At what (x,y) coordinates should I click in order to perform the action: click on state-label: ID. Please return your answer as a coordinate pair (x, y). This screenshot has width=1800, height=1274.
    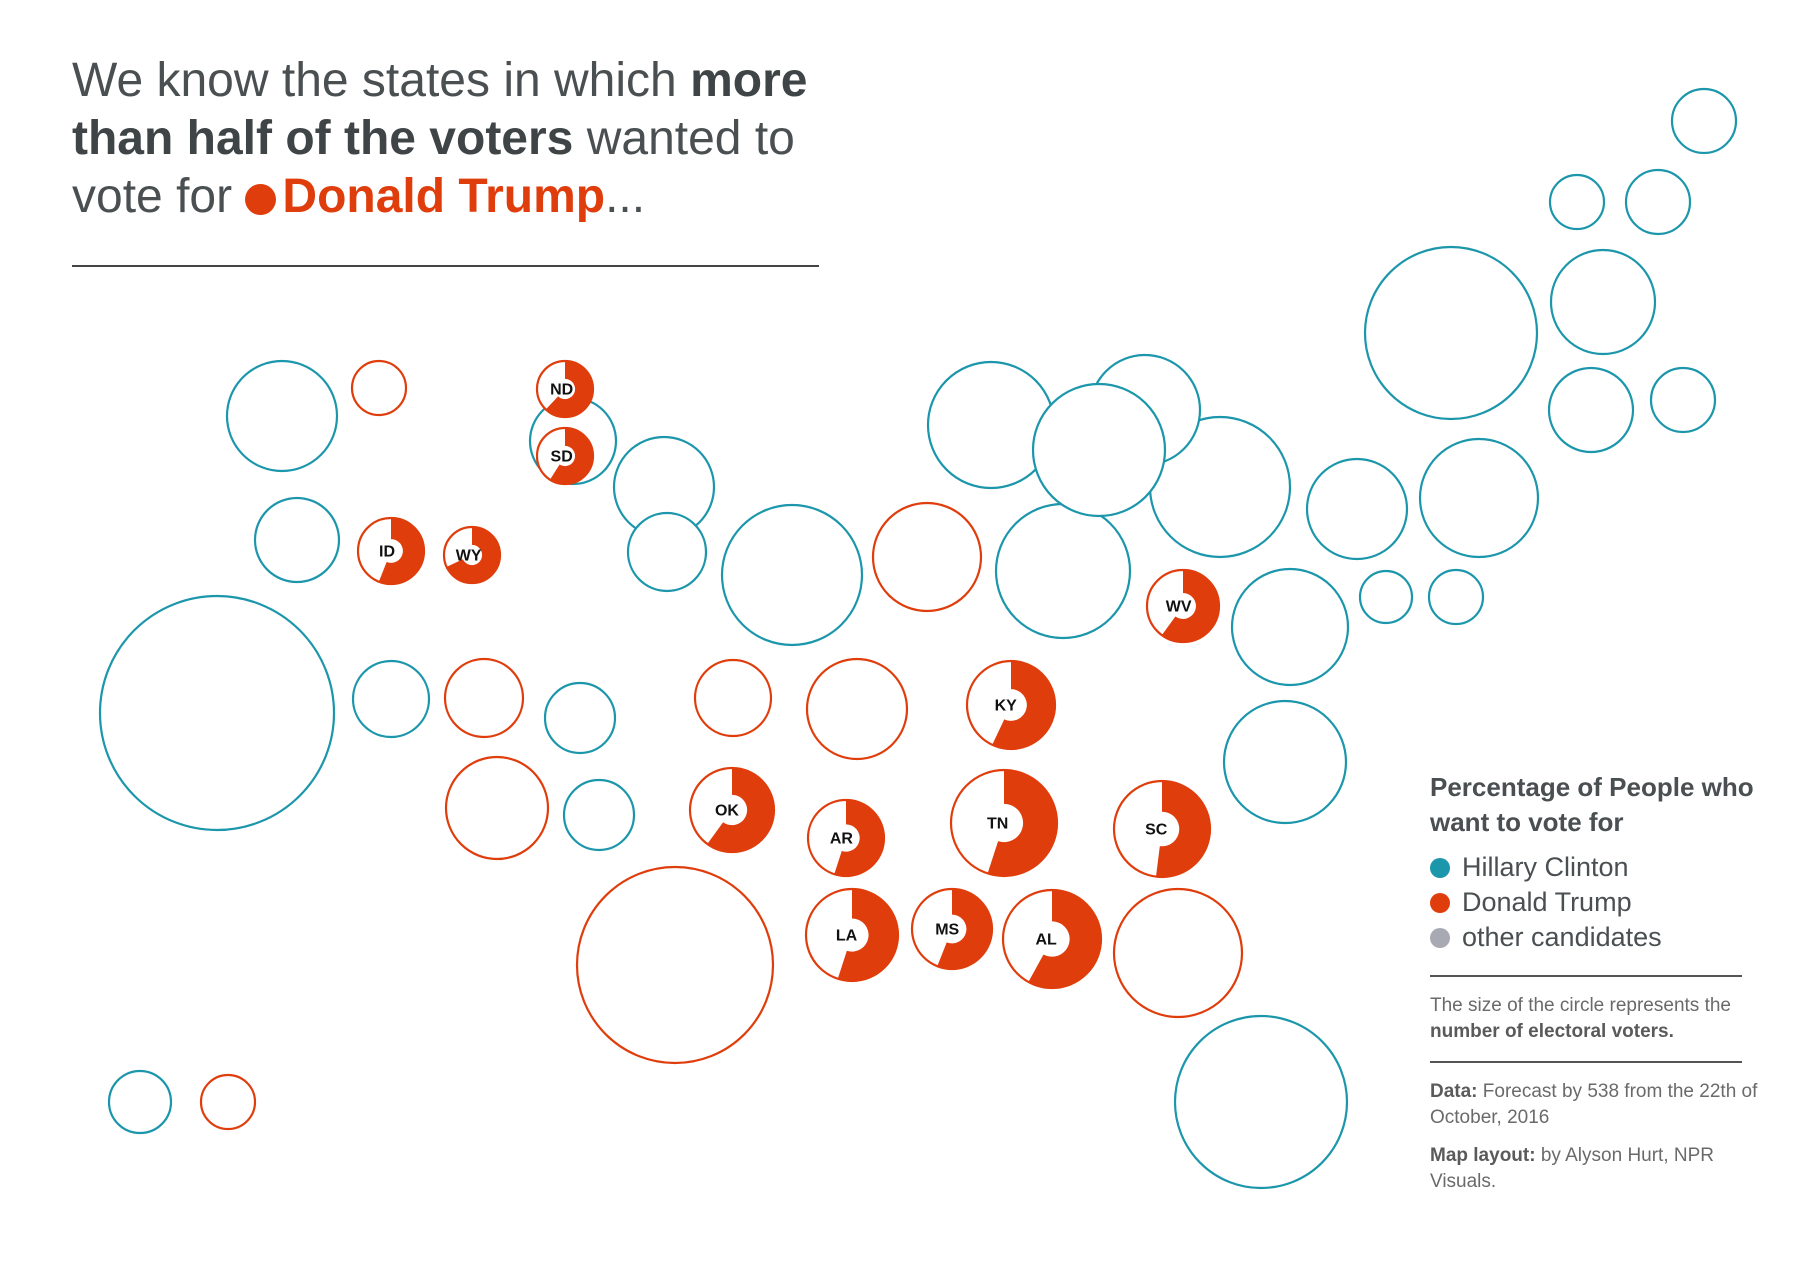
    Looking at the image, I should click on (387, 552).